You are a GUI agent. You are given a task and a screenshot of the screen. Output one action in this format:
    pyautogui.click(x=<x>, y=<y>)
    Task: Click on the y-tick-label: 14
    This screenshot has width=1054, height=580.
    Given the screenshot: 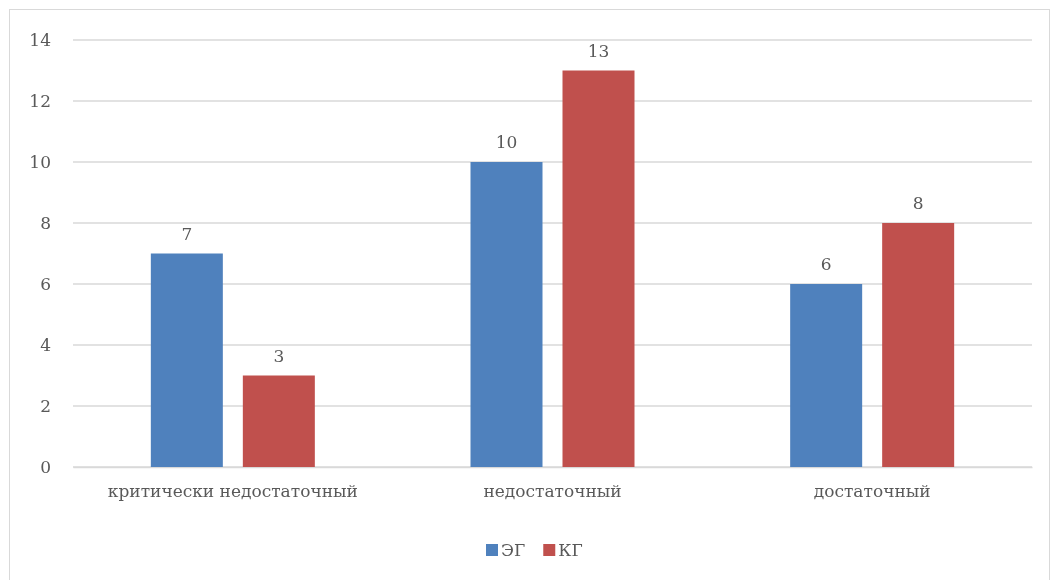 What is the action you would take?
    pyautogui.click(x=40, y=39)
    